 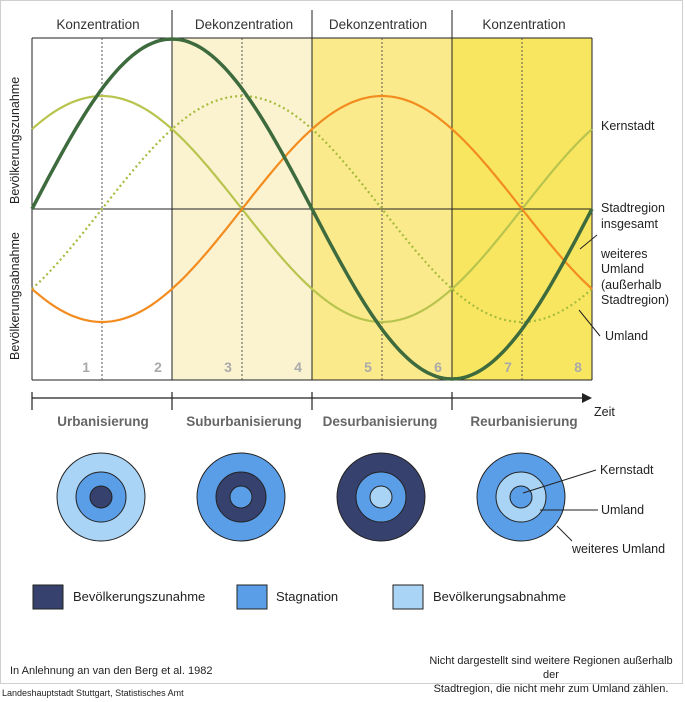 What do you see at coordinates (622, 269) in the screenshot?
I see `label-weiteres-2: Umland` at bounding box center [622, 269].